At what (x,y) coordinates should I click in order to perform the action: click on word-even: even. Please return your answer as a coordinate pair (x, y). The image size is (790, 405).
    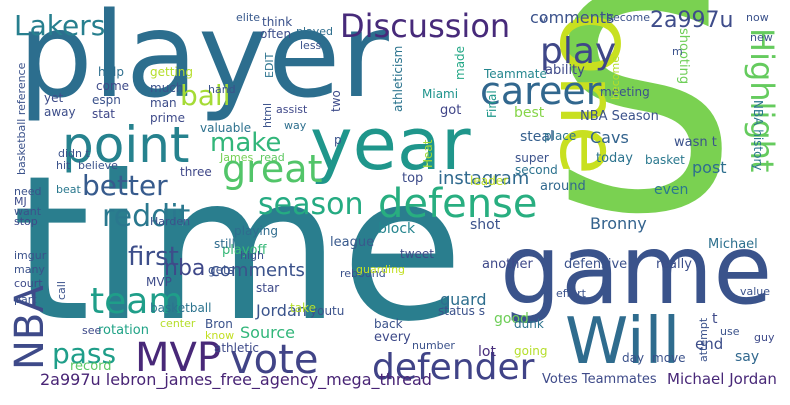
    Looking at the image, I should click on (671, 190).